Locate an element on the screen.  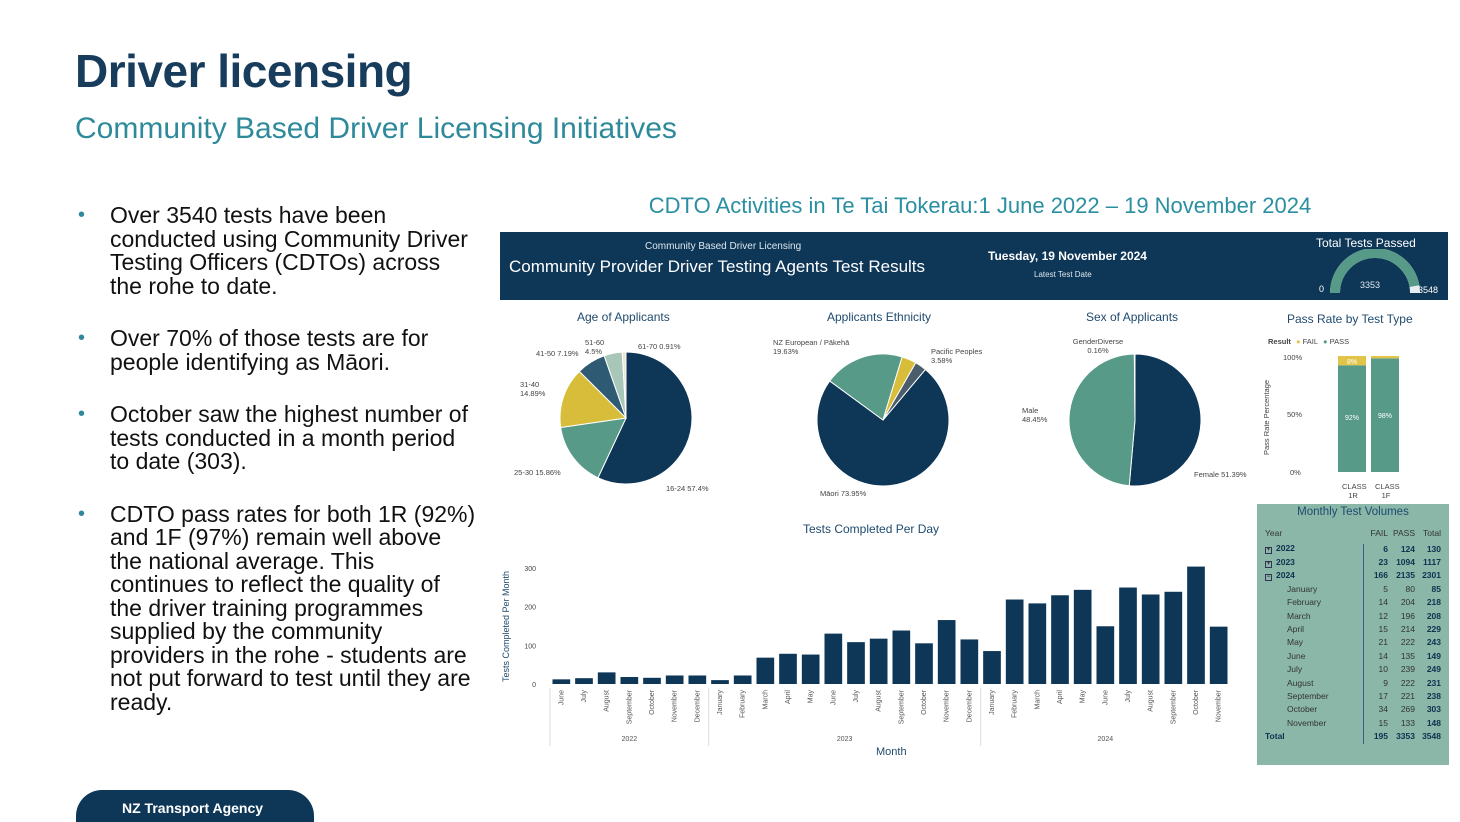
table-row-month: March 12 196 208 is located at coordinates (1353, 615).